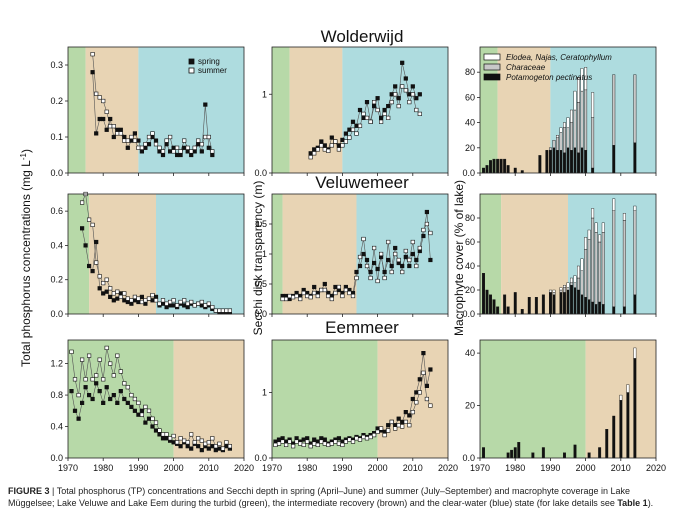 The width and height of the screenshot is (682, 523). I want to click on point-summer-1985, so click(324, 149).